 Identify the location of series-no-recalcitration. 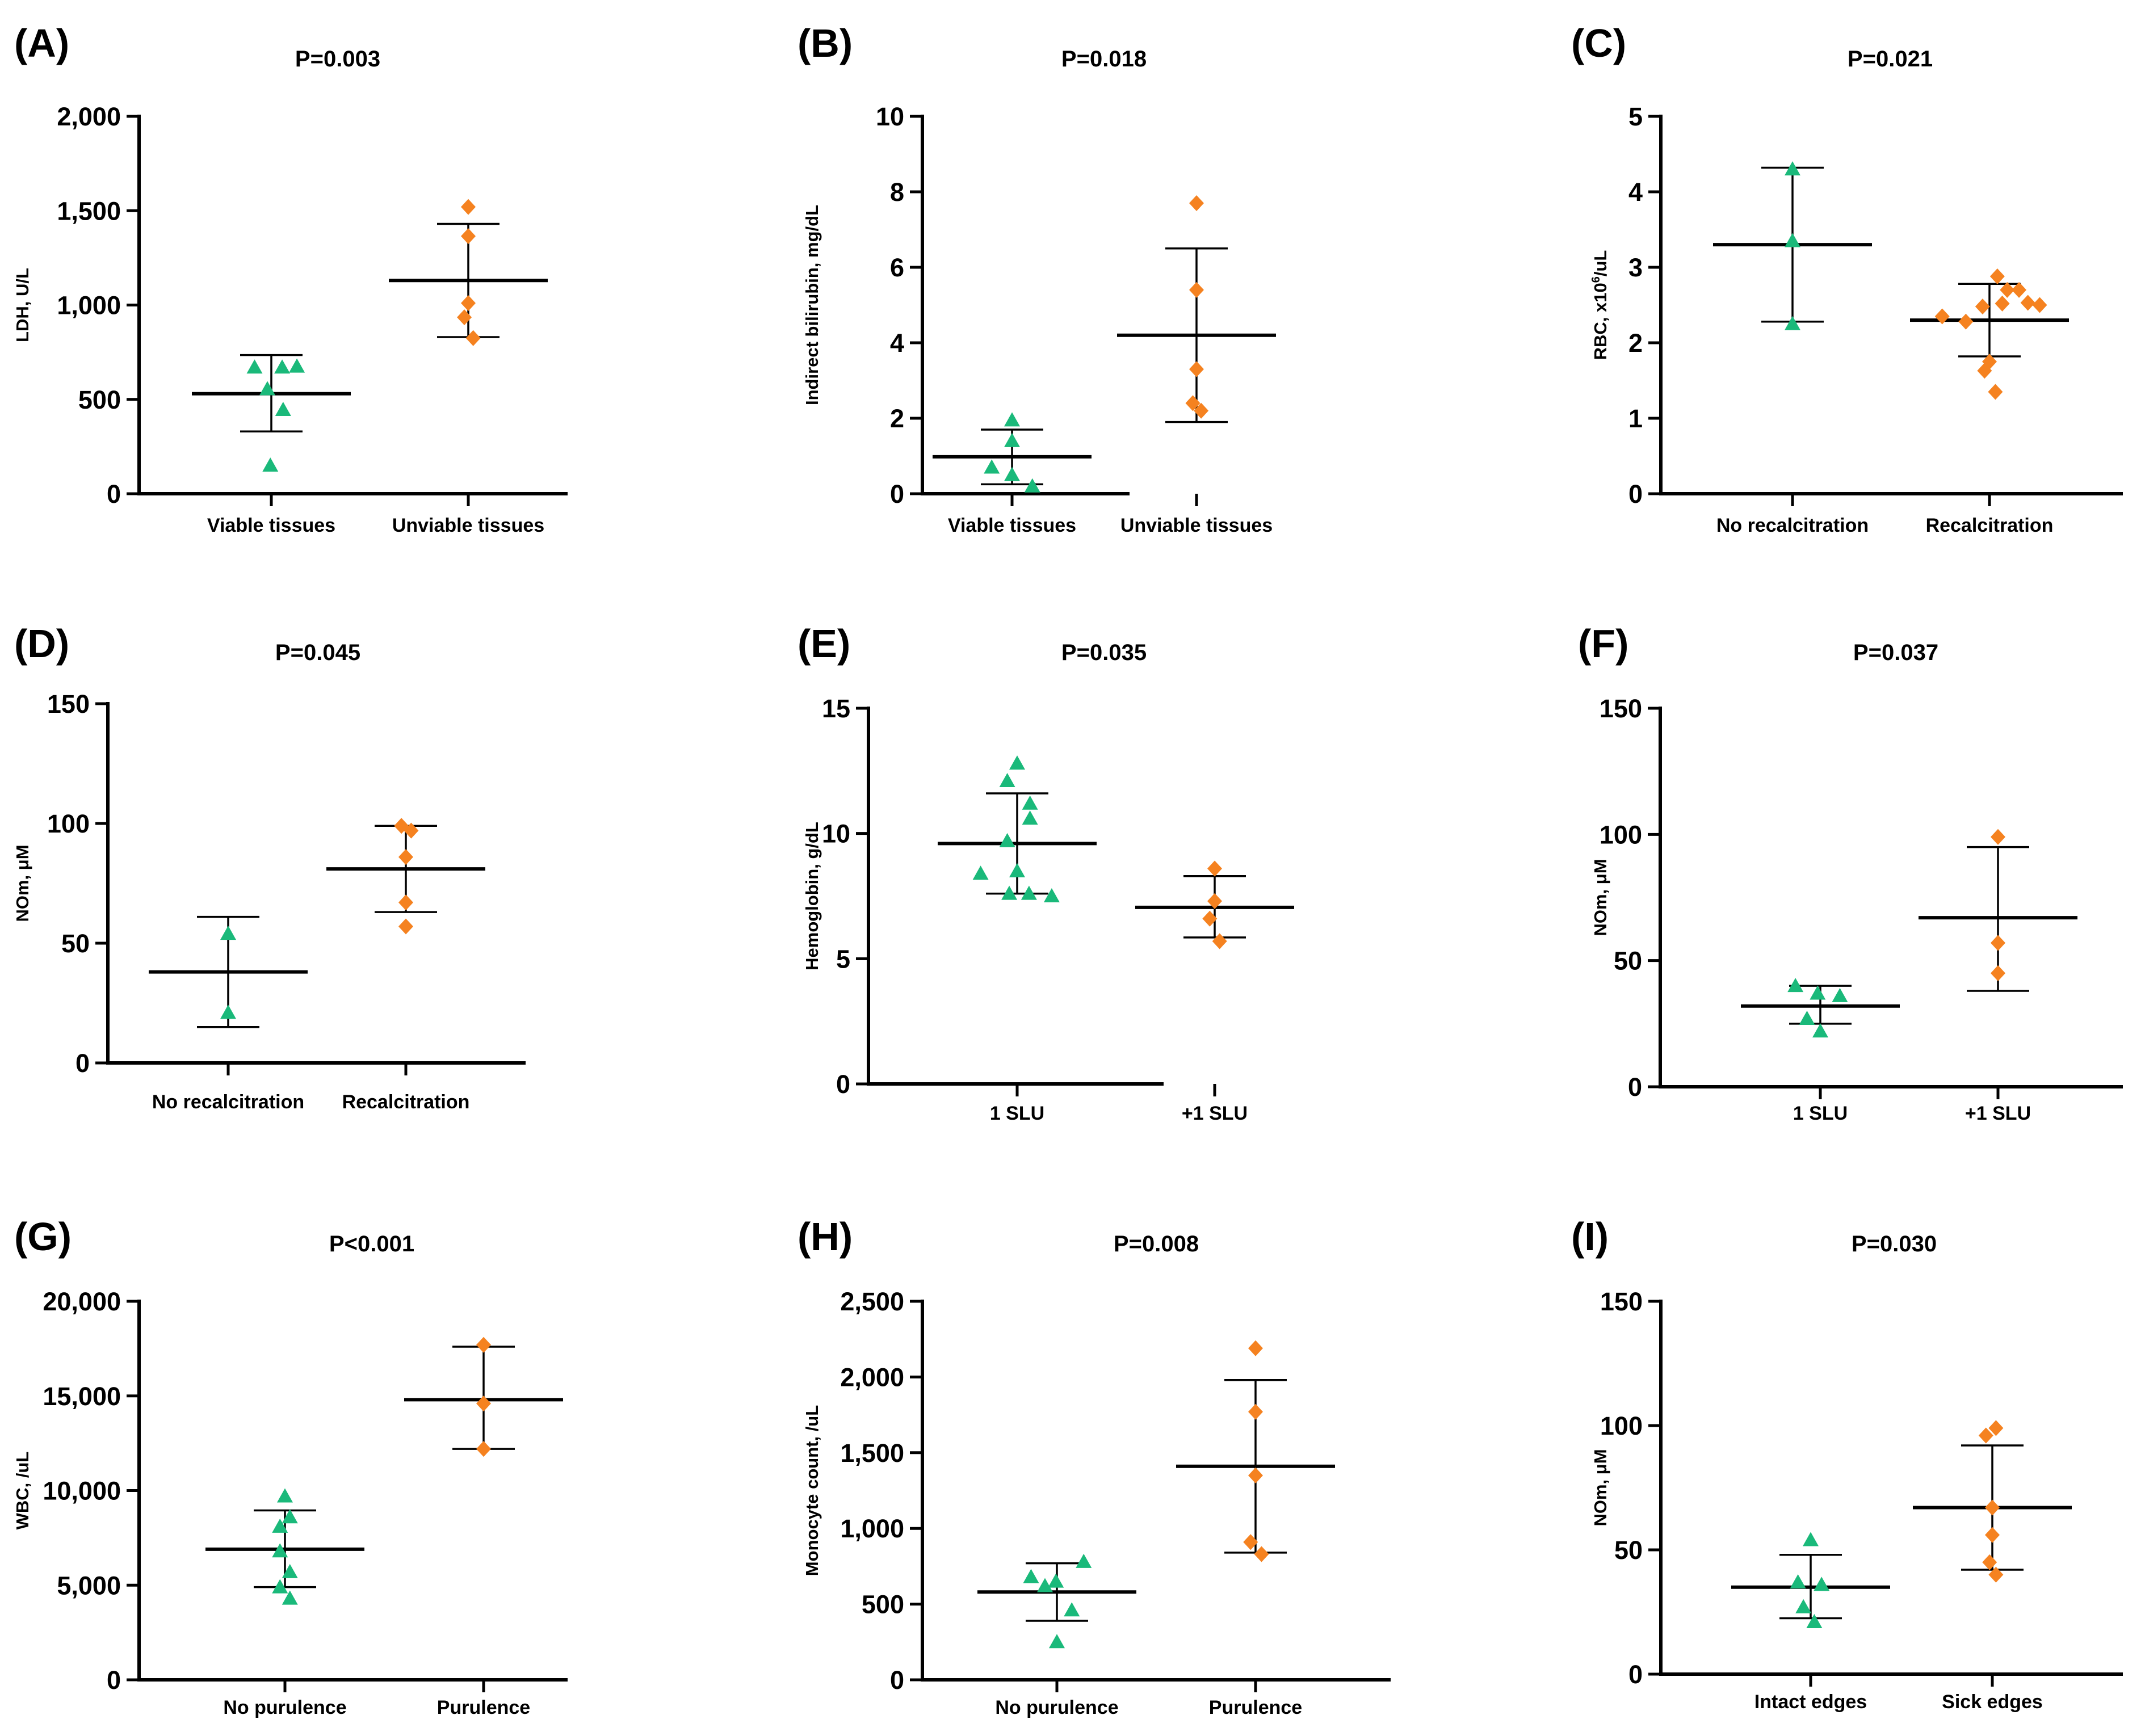
(228, 971).